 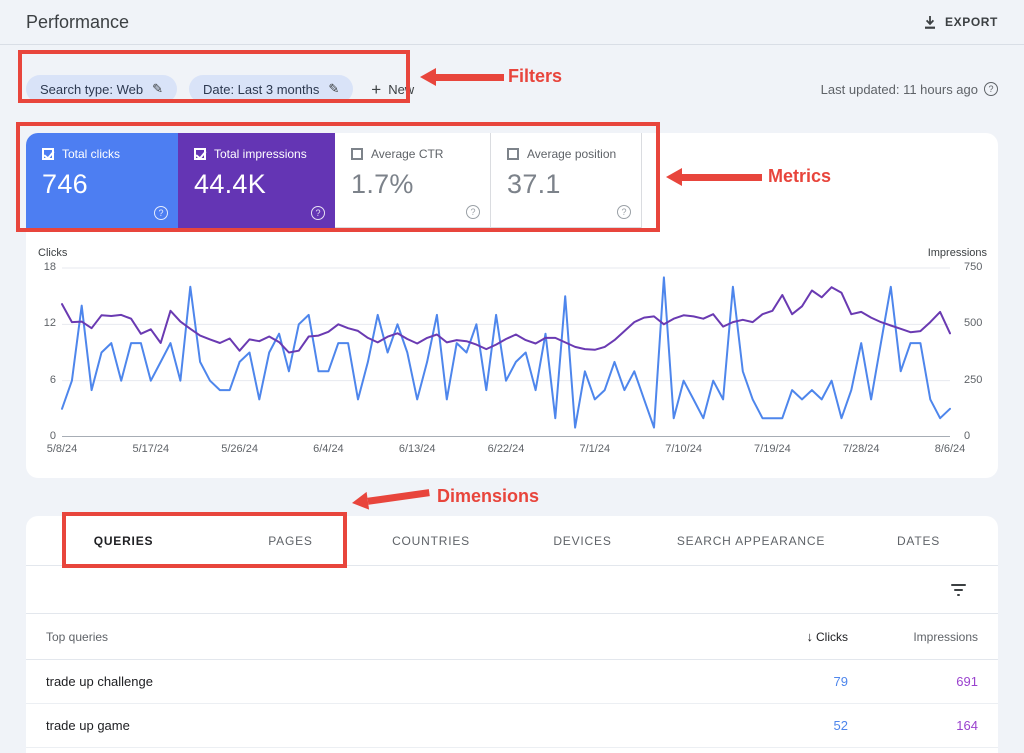 I want to click on export-label: EXPORT, so click(x=971, y=22).